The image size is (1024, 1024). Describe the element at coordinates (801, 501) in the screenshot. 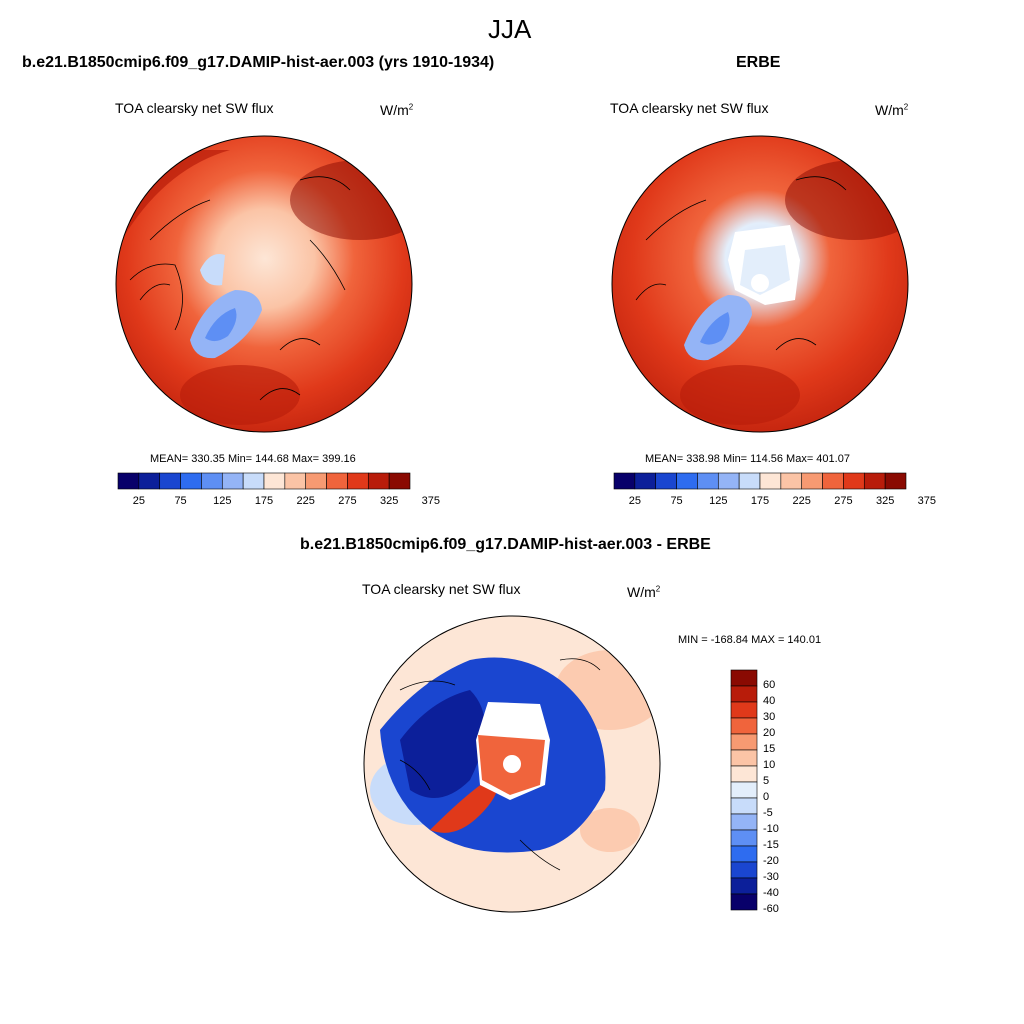

I see `obs-colorbar-tick-label: 225` at that location.